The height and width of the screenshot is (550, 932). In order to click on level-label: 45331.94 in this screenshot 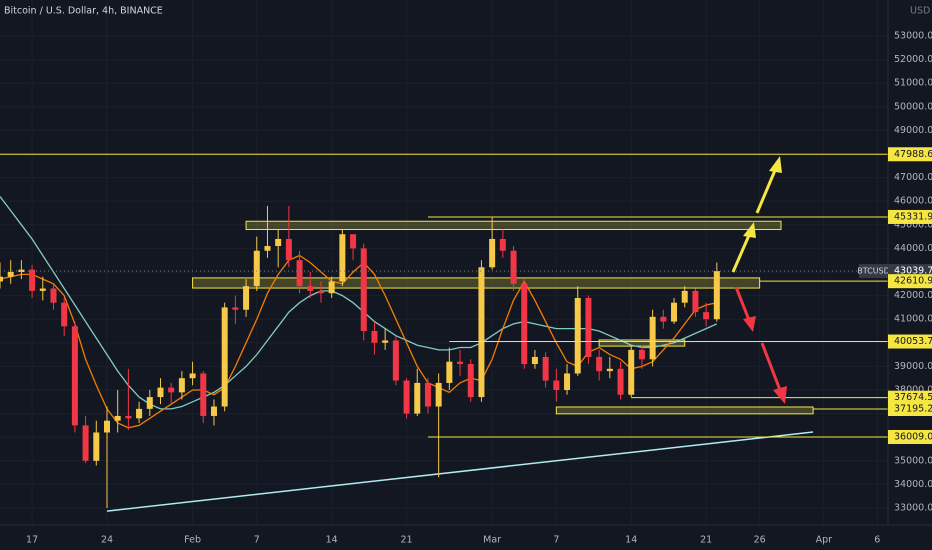, I will do `click(913, 216)`.